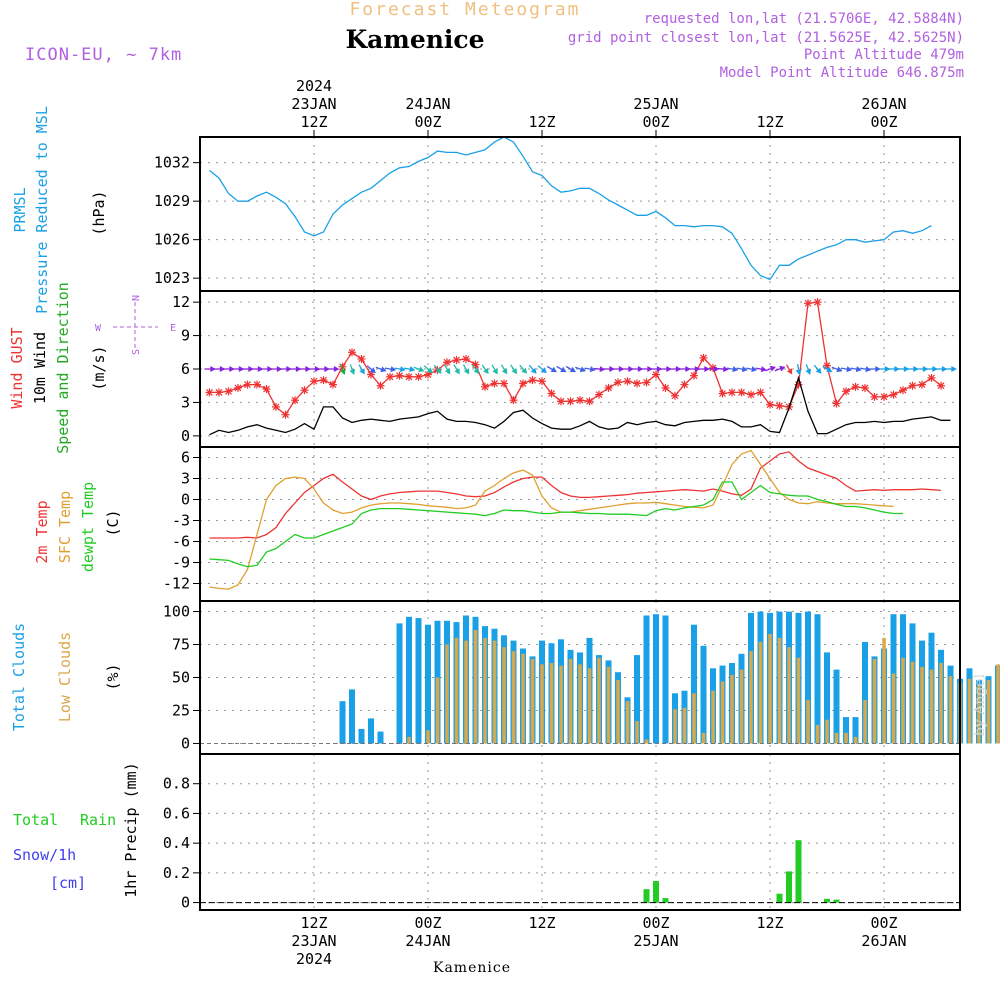  Describe the element at coordinates (42, 210) in the screenshot. I see `pressure-label: Pressure Reduced to MSL` at that location.